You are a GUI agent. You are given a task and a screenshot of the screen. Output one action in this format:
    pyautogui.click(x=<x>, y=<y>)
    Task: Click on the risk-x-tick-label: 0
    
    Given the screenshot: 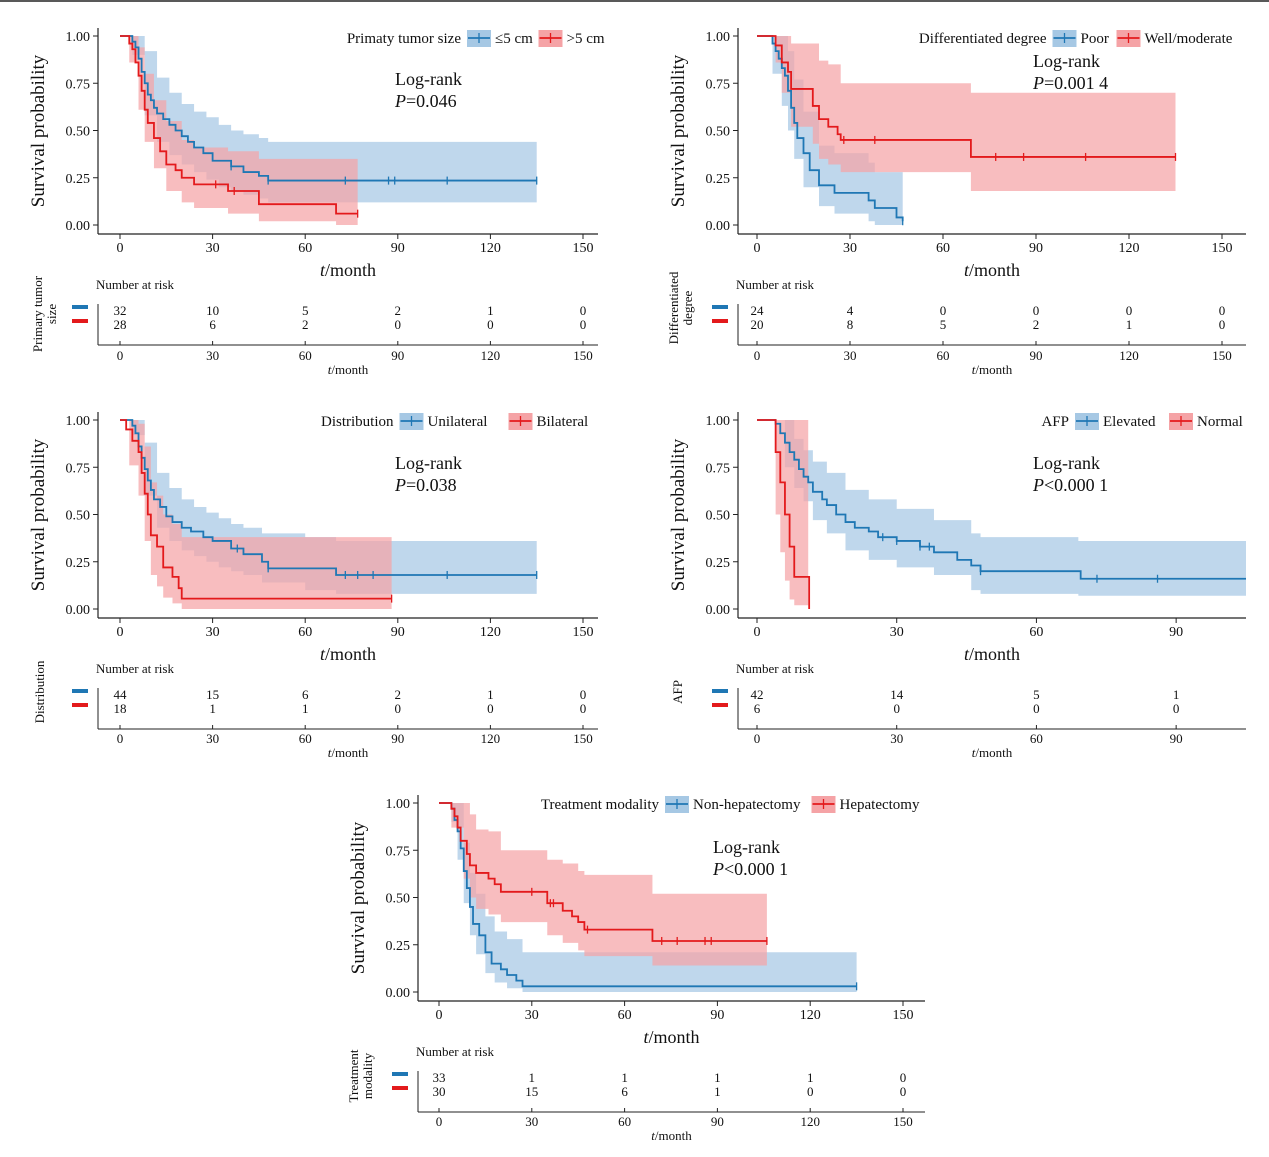 What is the action you would take?
    pyautogui.click(x=120, y=355)
    